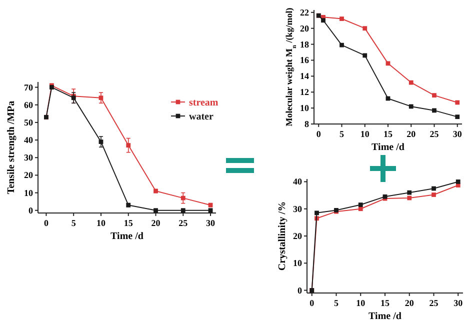 The width and height of the screenshot is (472, 320). What do you see at coordinates (29, 87) in the screenshot?
I see `y-tick-label: 70` at bounding box center [29, 87].